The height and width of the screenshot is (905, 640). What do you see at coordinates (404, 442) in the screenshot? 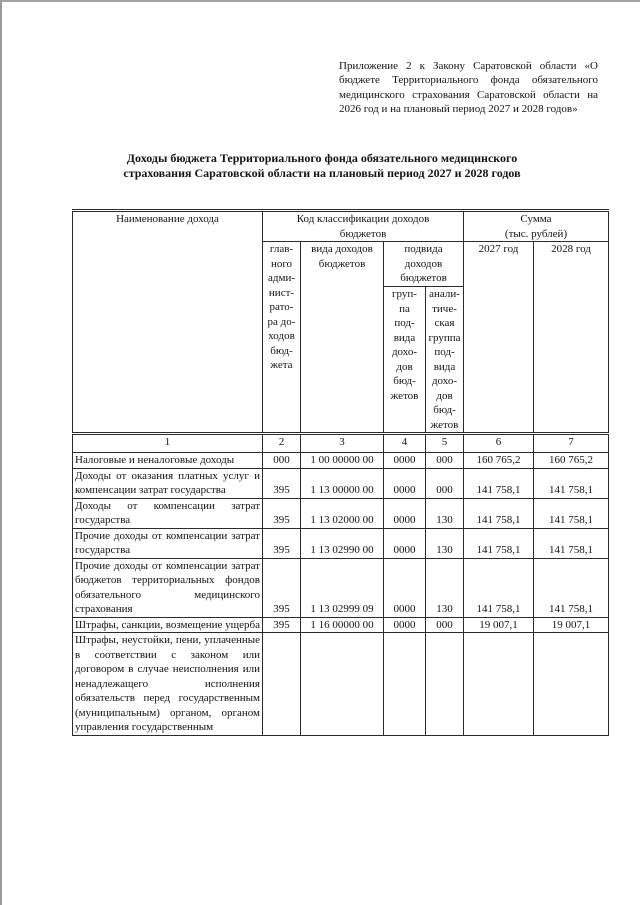
I see `col-number: 4` at bounding box center [404, 442].